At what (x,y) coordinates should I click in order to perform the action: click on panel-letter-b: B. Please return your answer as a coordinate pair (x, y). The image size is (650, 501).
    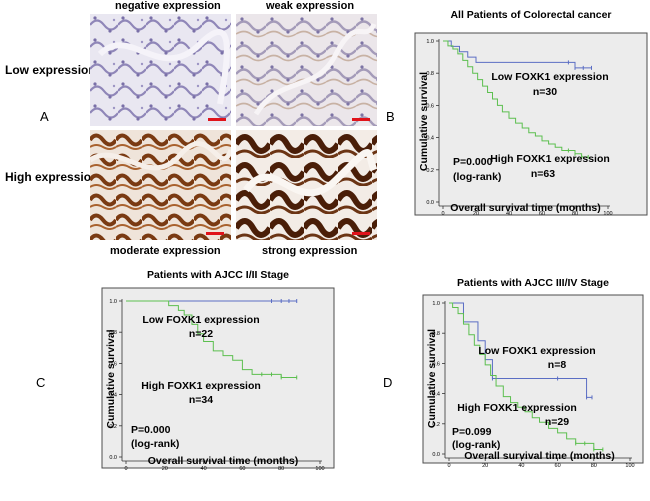
    Looking at the image, I should click on (390, 116).